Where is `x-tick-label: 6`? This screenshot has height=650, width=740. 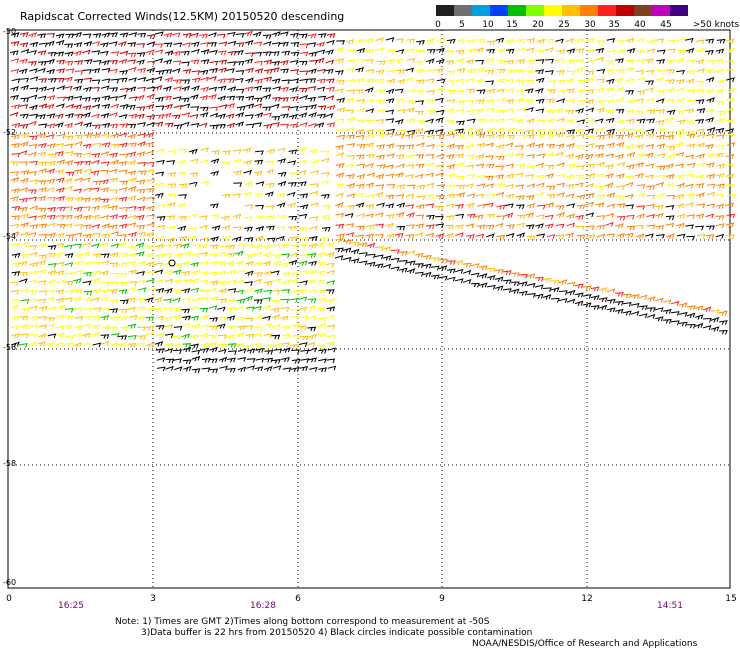 x-tick-label: 6 is located at coordinates (298, 599).